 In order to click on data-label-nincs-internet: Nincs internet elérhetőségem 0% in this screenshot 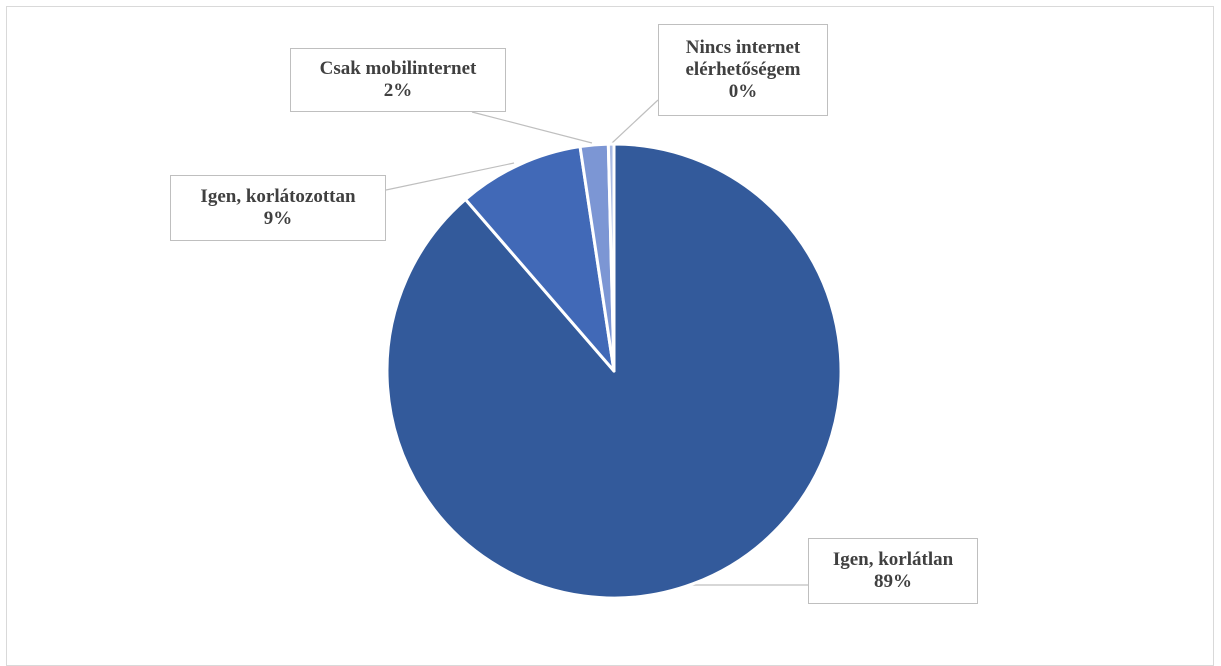, I will do `click(743, 70)`.